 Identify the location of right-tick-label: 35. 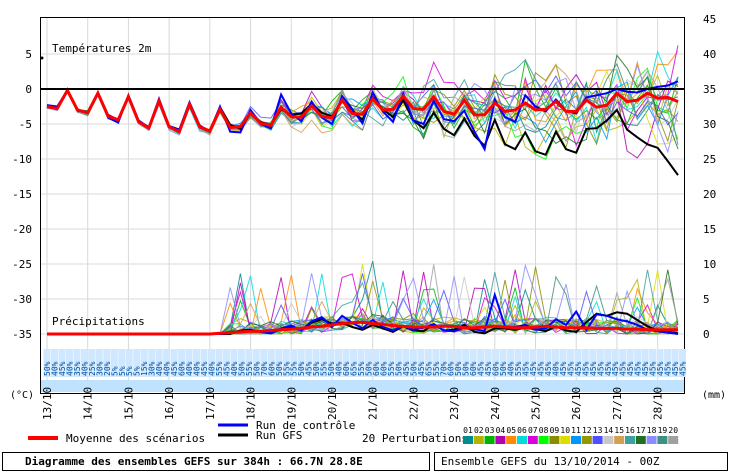
(709, 89).